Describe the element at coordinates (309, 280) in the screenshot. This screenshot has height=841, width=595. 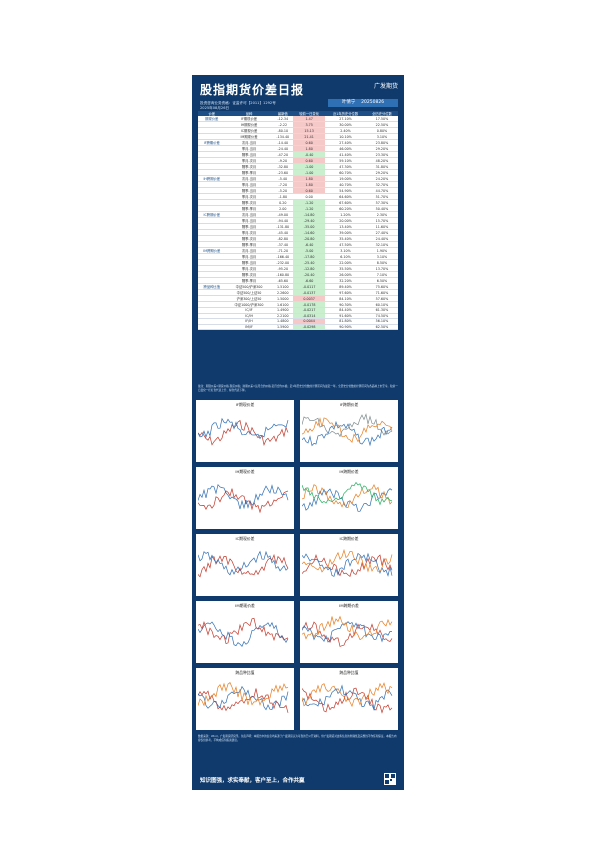
I see `cell-chg: -6.60` at that location.